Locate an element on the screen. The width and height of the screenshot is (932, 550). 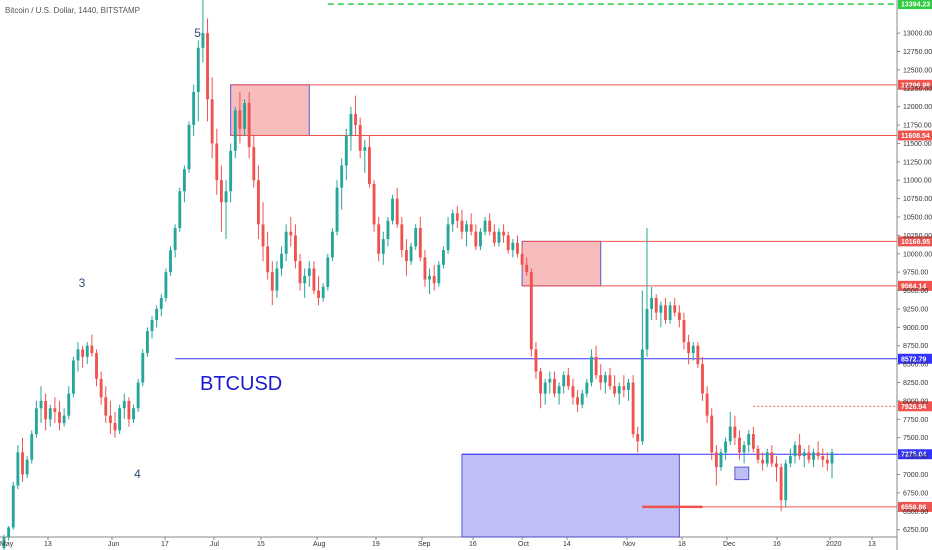
price-tick-label: 6500.00 is located at coordinates (915, 512).